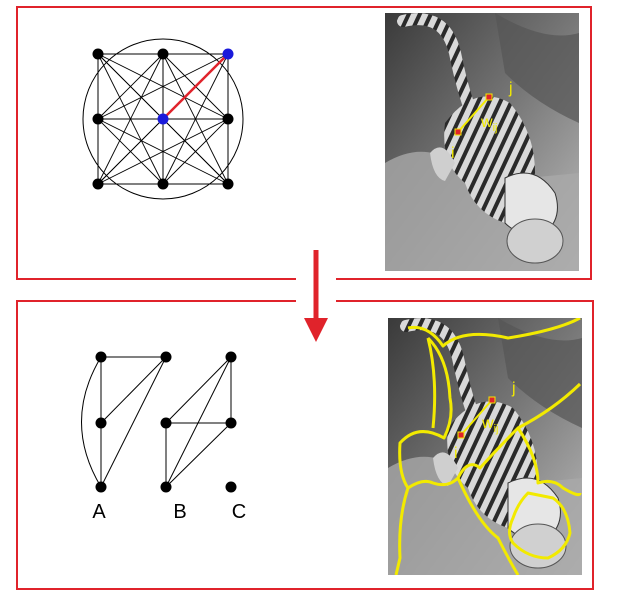 The height and width of the screenshot is (600, 641). I want to click on segment-label-a: A, so click(99, 512).